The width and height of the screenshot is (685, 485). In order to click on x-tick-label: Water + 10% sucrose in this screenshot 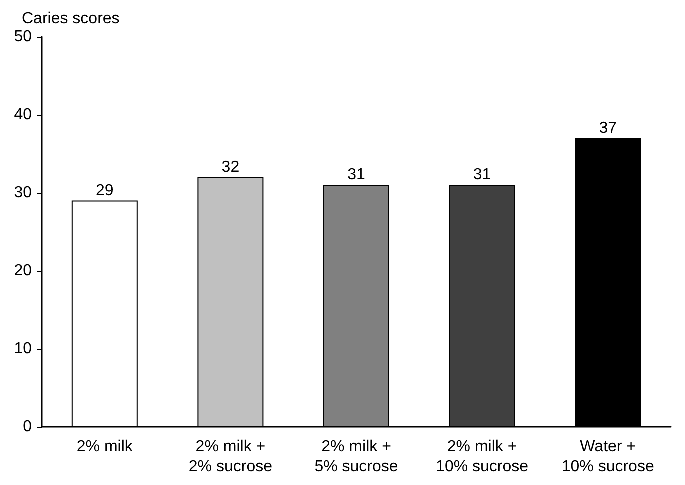, I will do `click(608, 457)`.